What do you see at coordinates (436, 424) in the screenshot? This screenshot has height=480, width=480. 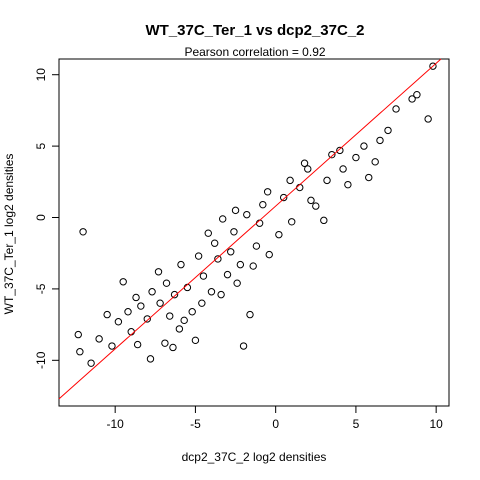 I see `x-tick-label: 10` at bounding box center [436, 424].